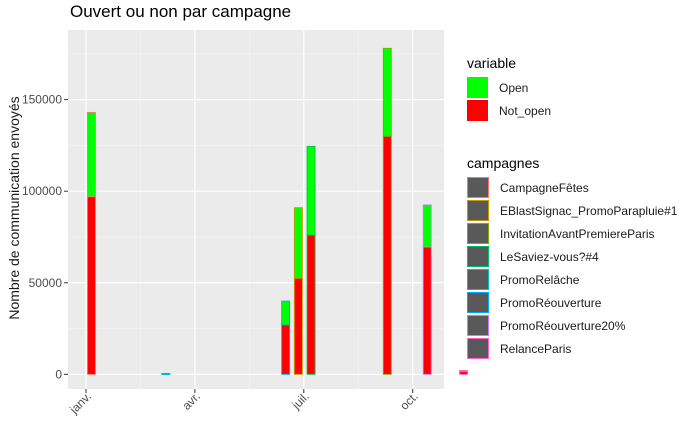 The image size is (694, 421). What do you see at coordinates (536, 348) in the screenshot?
I see `legend-label-relanceparis: RelanceParis` at bounding box center [536, 348].